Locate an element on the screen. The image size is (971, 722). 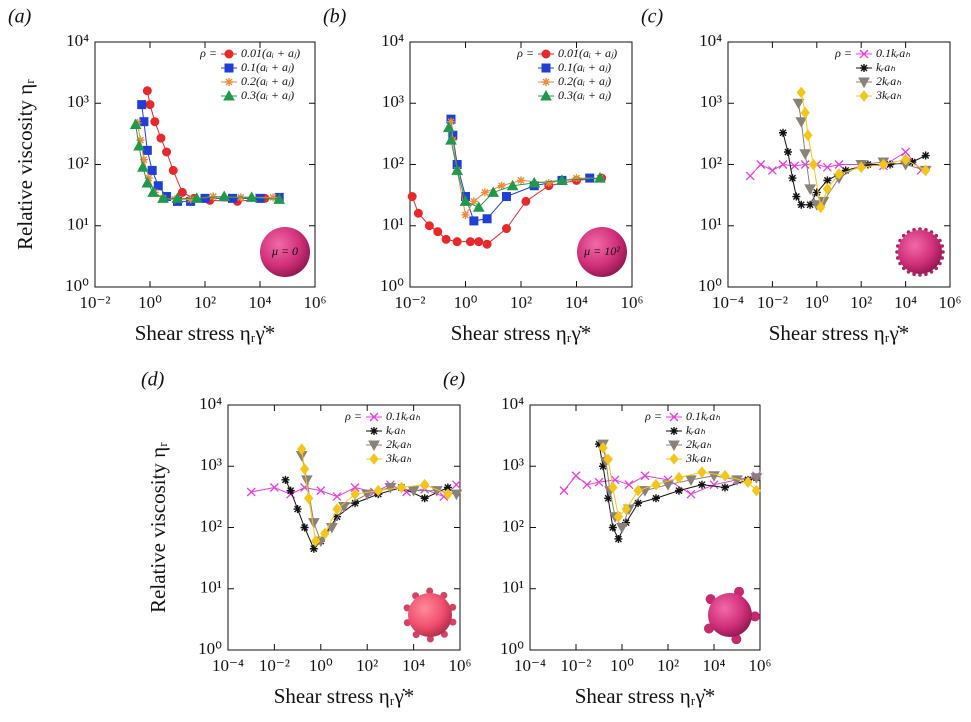
series-line is located at coordinates (205, 146).